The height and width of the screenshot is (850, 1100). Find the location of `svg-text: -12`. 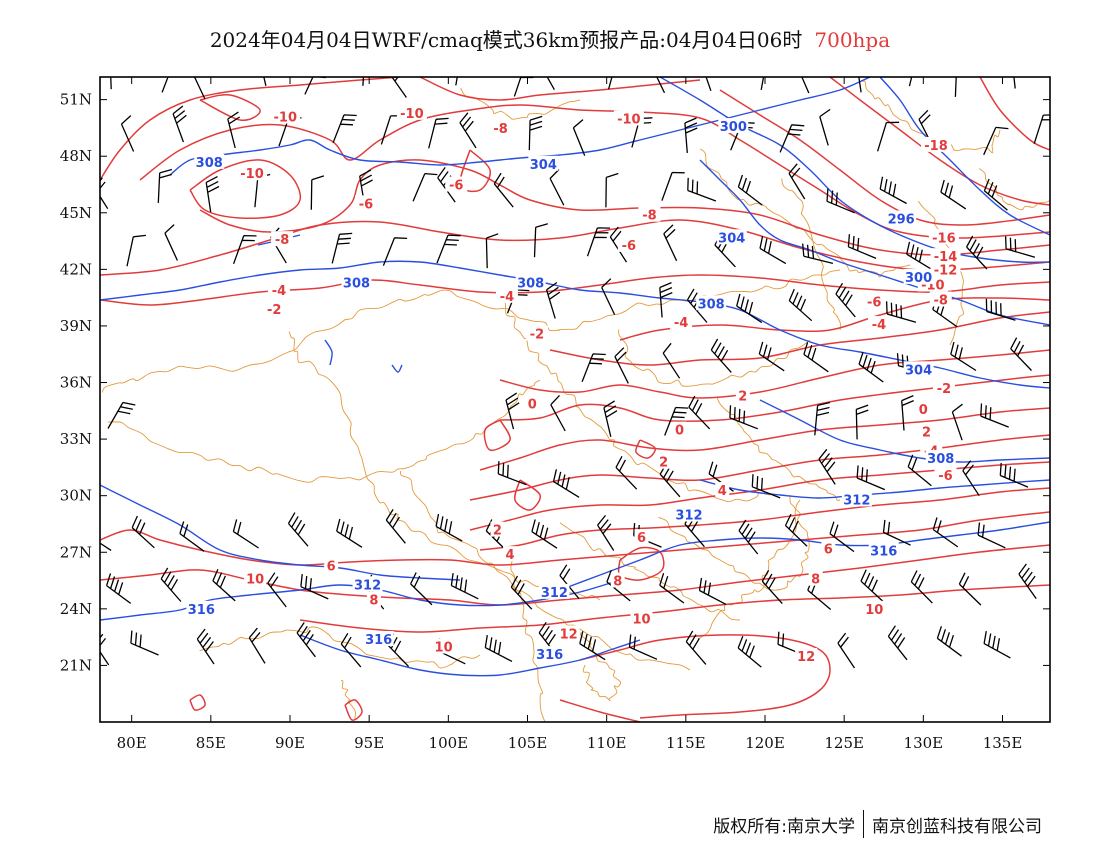

svg-text: -12 is located at coordinates (946, 270).